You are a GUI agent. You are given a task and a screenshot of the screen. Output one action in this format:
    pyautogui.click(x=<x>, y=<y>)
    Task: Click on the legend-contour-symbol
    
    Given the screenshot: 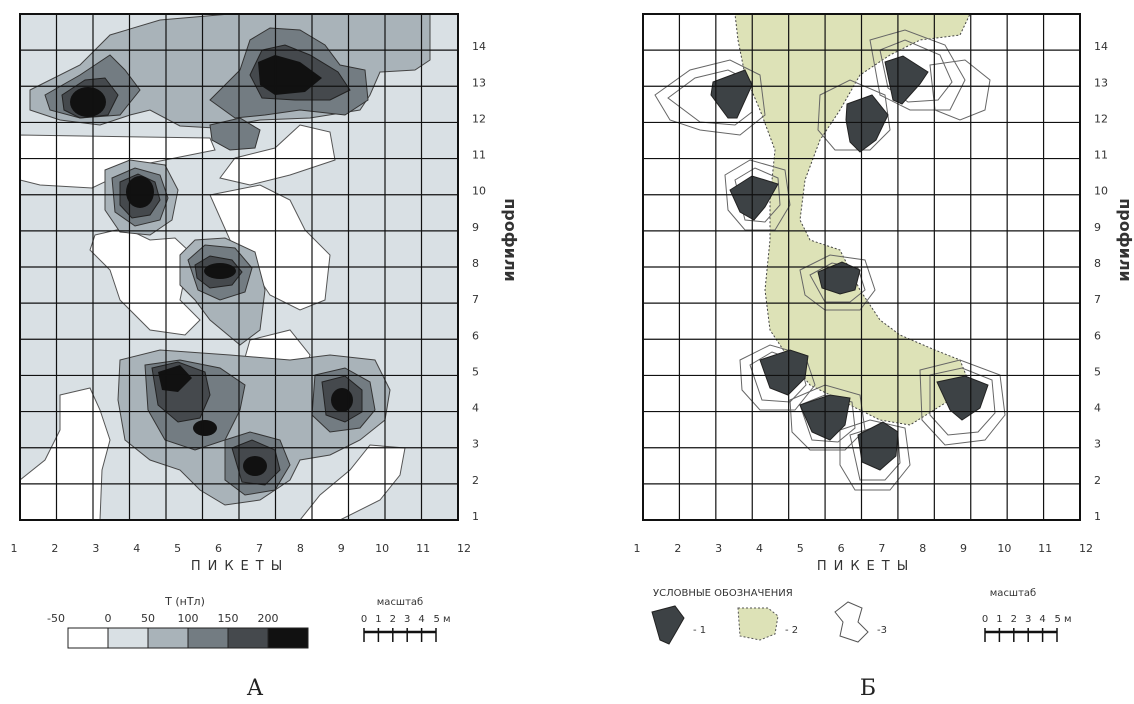 What is the action you would take?
    pyautogui.click(x=851, y=622)
    